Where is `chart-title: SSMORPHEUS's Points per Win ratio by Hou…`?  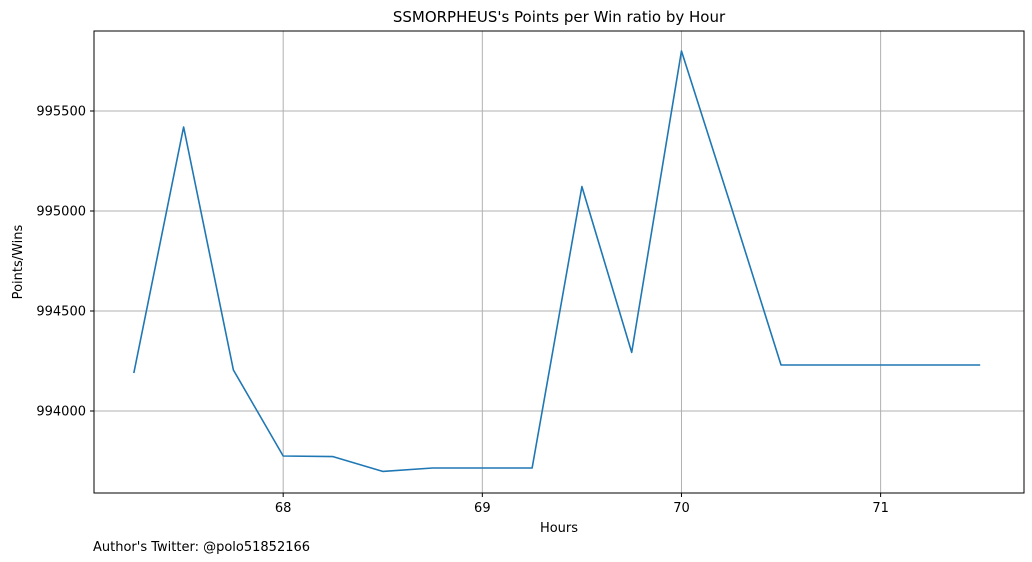 chart-title: SSMORPHEUS's Points per Win ratio by Hou… is located at coordinates (559, 17).